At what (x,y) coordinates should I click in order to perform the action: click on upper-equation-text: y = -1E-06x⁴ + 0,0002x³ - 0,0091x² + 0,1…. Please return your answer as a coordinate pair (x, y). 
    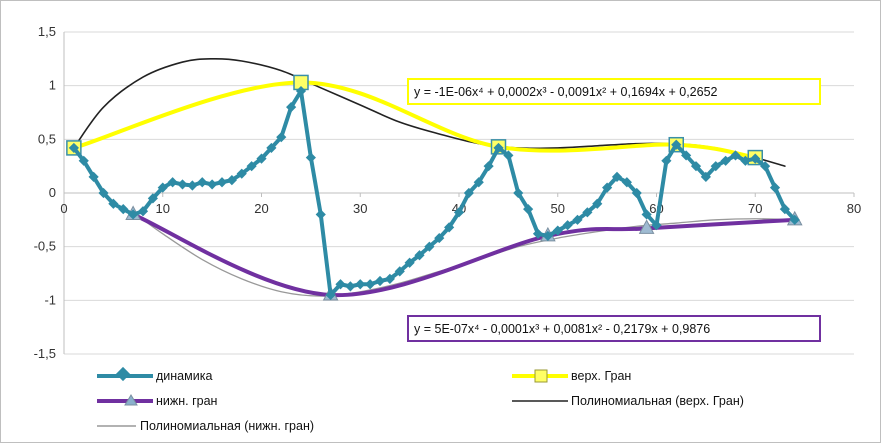
    Looking at the image, I should click on (566, 92).